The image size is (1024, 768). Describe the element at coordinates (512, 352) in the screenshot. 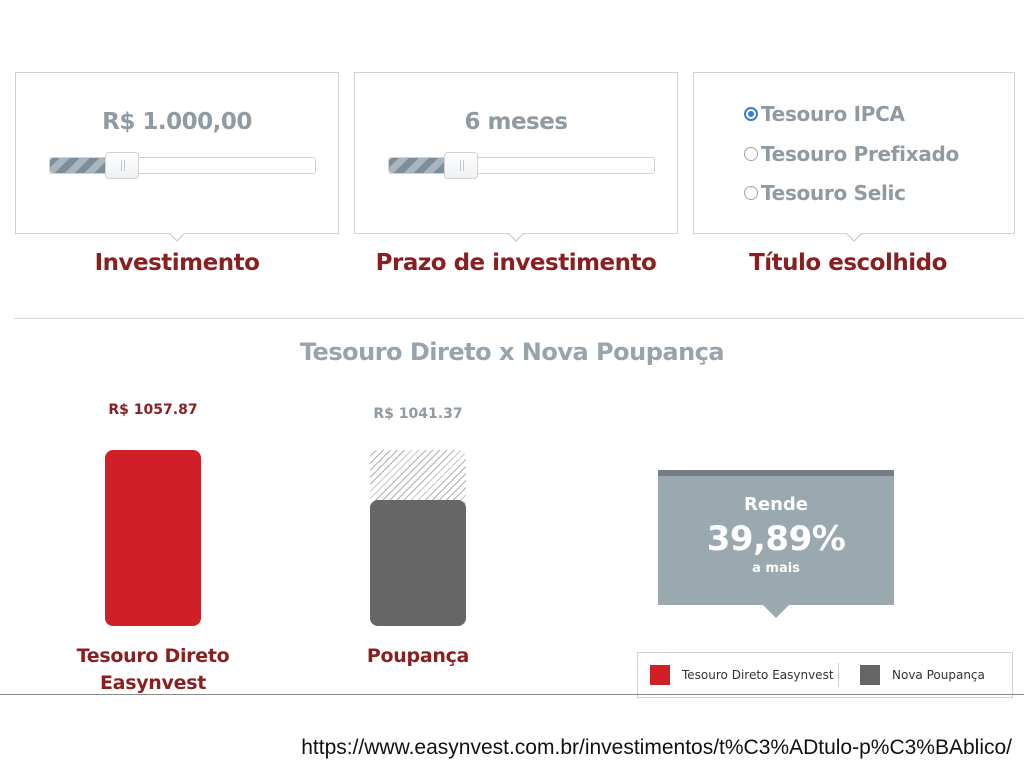

I see `comparison-title: Tesouro Direto x Nova Poupança` at that location.